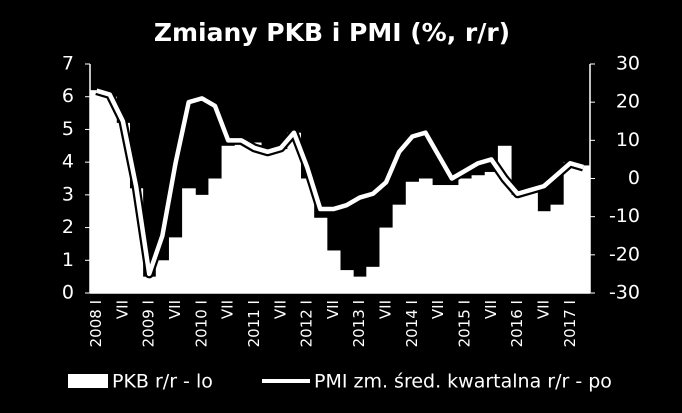  What do you see at coordinates (463, 382) in the screenshot?
I see `legend-label: PMI zm. śred. kwartalna r/r - po` at bounding box center [463, 382].